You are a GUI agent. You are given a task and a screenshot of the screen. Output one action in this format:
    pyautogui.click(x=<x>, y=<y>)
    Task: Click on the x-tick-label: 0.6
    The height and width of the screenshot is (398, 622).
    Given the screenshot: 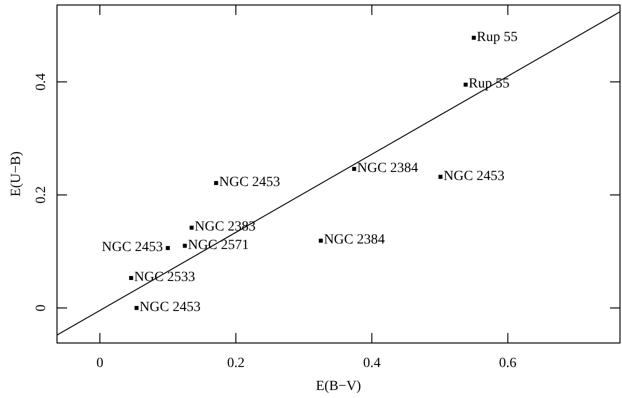 What is the action you would take?
    pyautogui.click(x=508, y=363)
    